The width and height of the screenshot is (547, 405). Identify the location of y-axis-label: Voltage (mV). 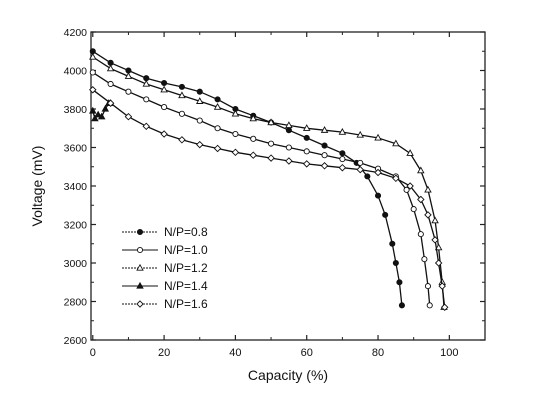
(37, 186).